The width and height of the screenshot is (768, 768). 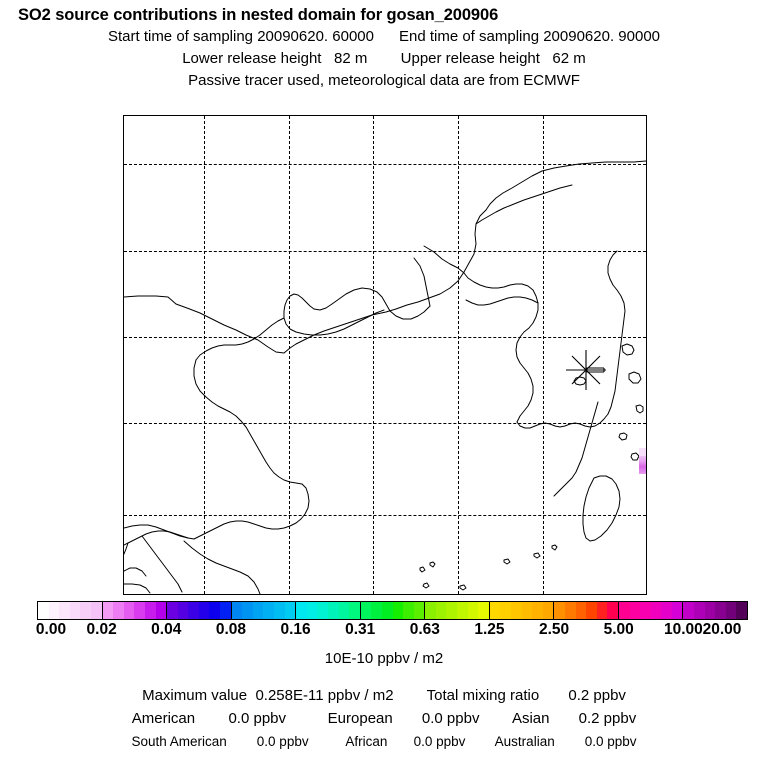 What do you see at coordinates (489, 629) in the screenshot?
I see `colorbar-tick-7: 1.25` at bounding box center [489, 629].